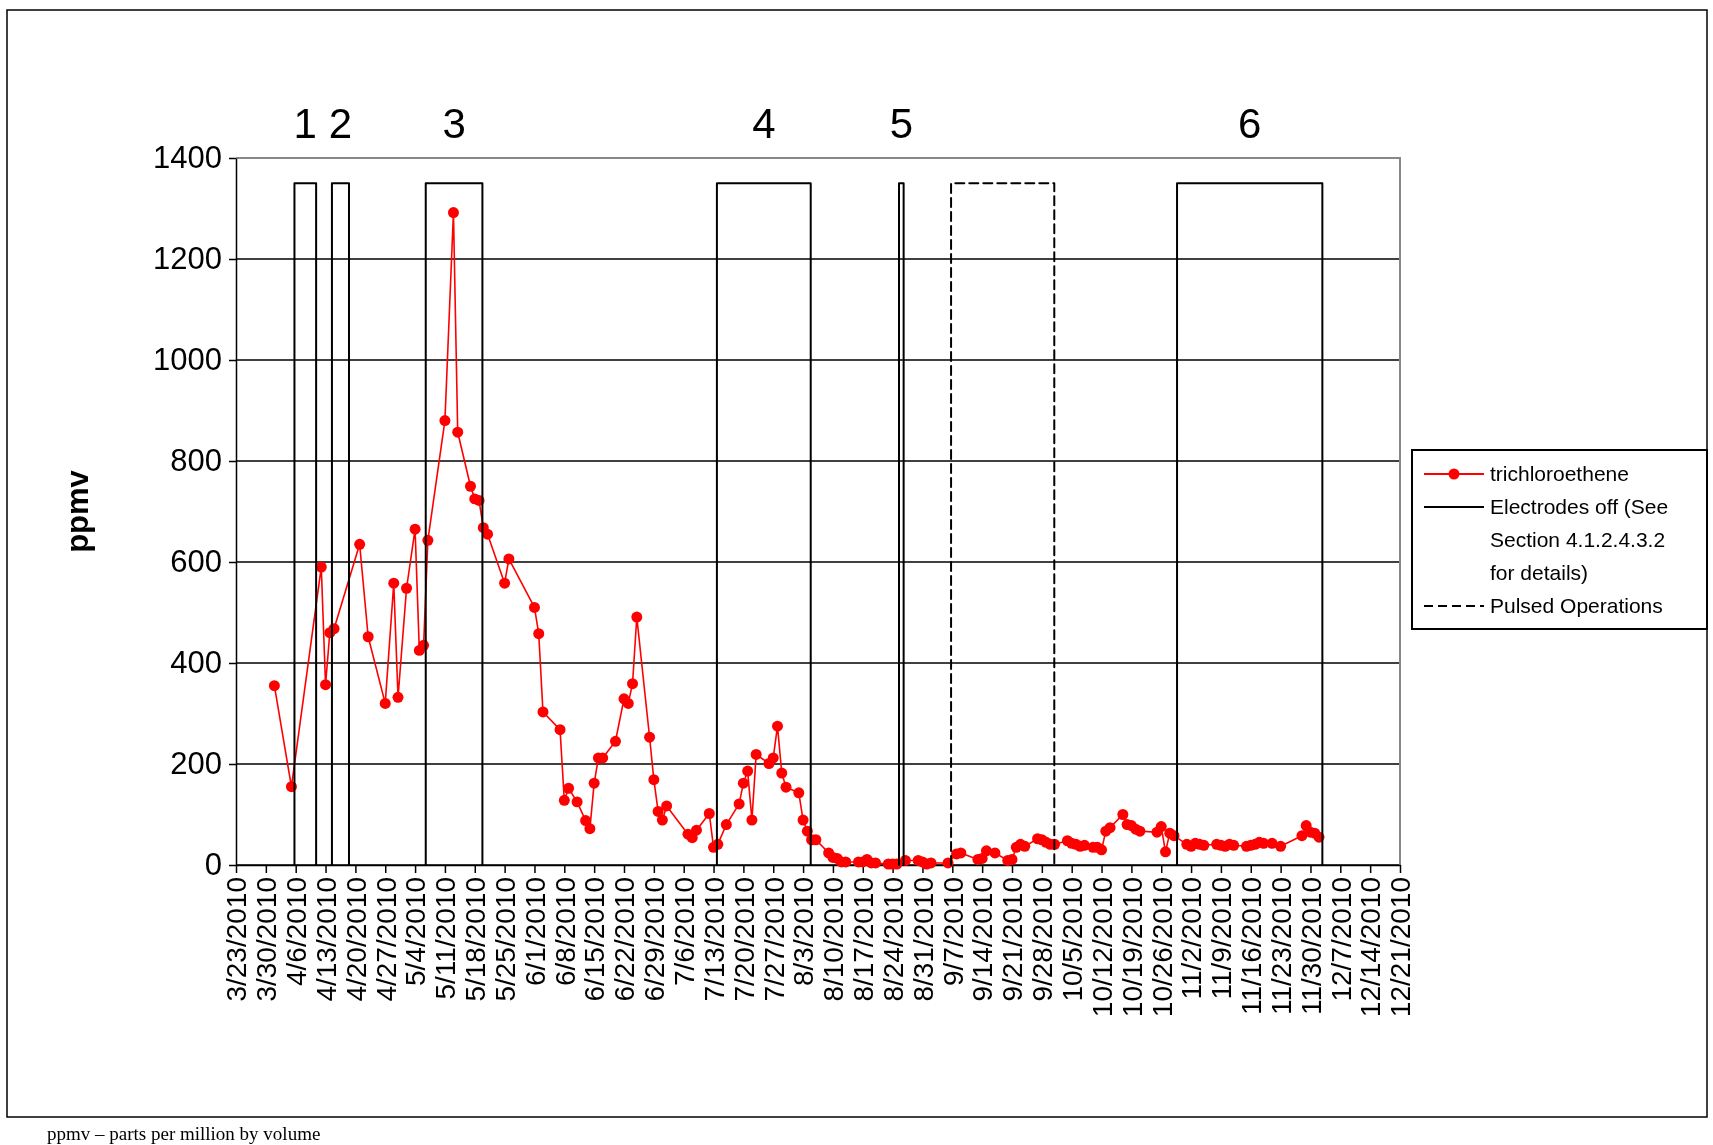  What do you see at coordinates (655, 939) in the screenshot?
I see `x-tick-label: 6/29/2010` at bounding box center [655, 939].